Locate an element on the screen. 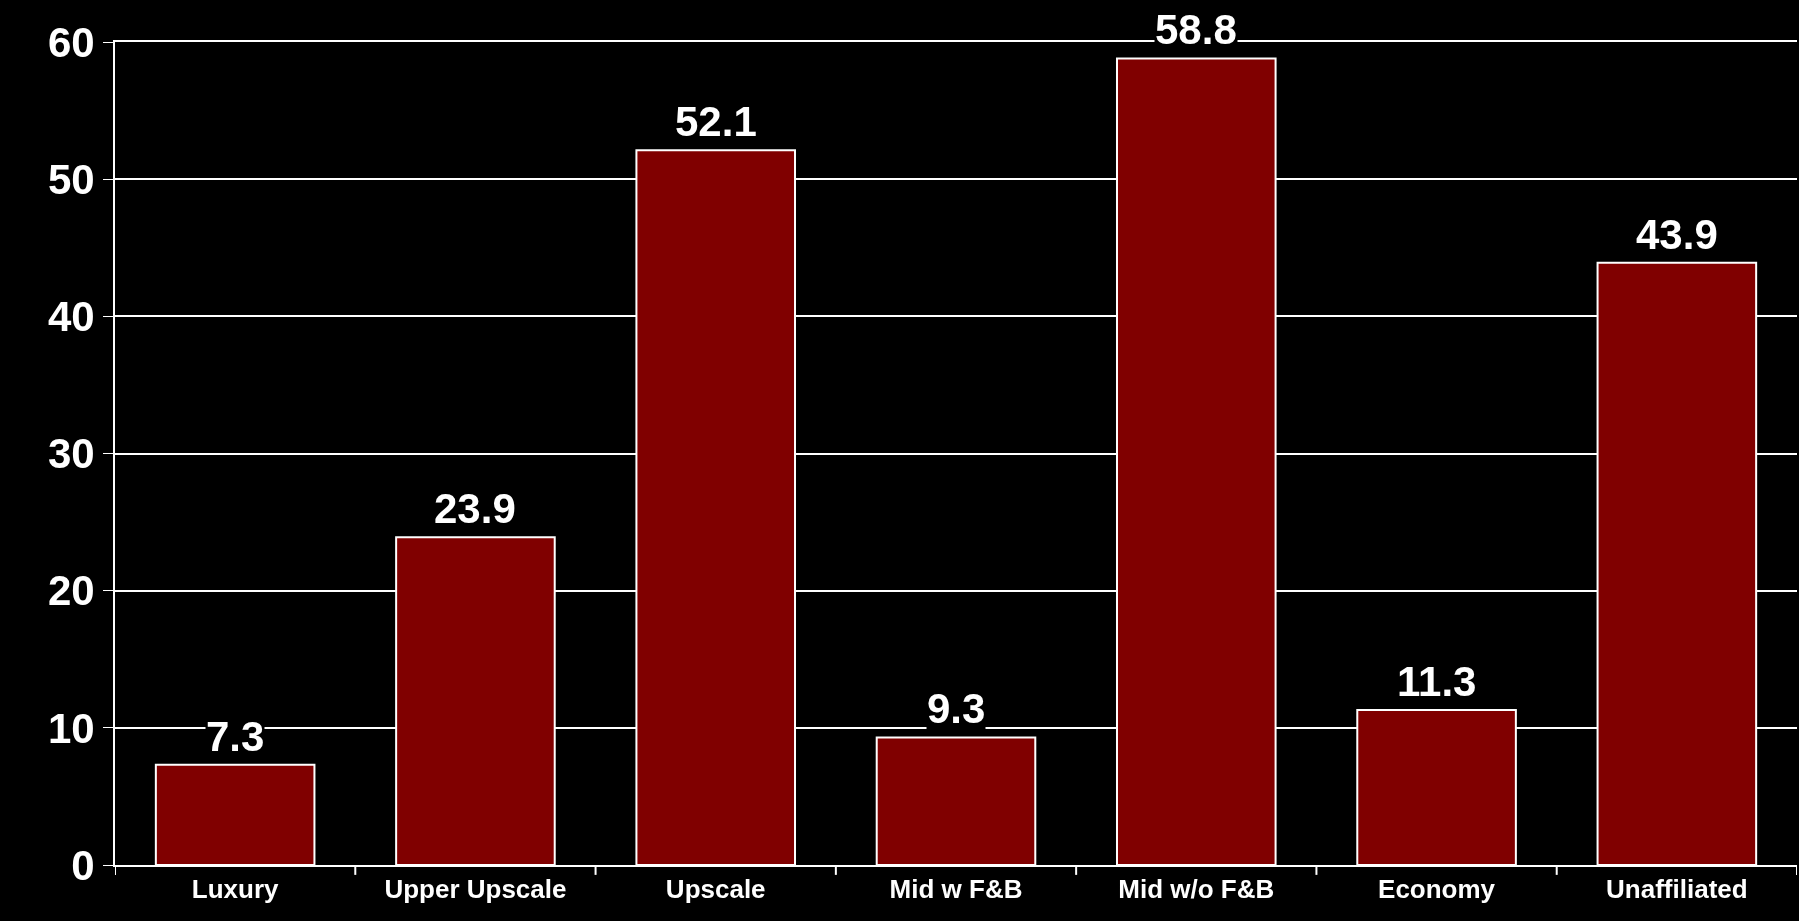 This screenshot has height=921, width=1799. y-tick-label: 50 is located at coordinates (71, 179).